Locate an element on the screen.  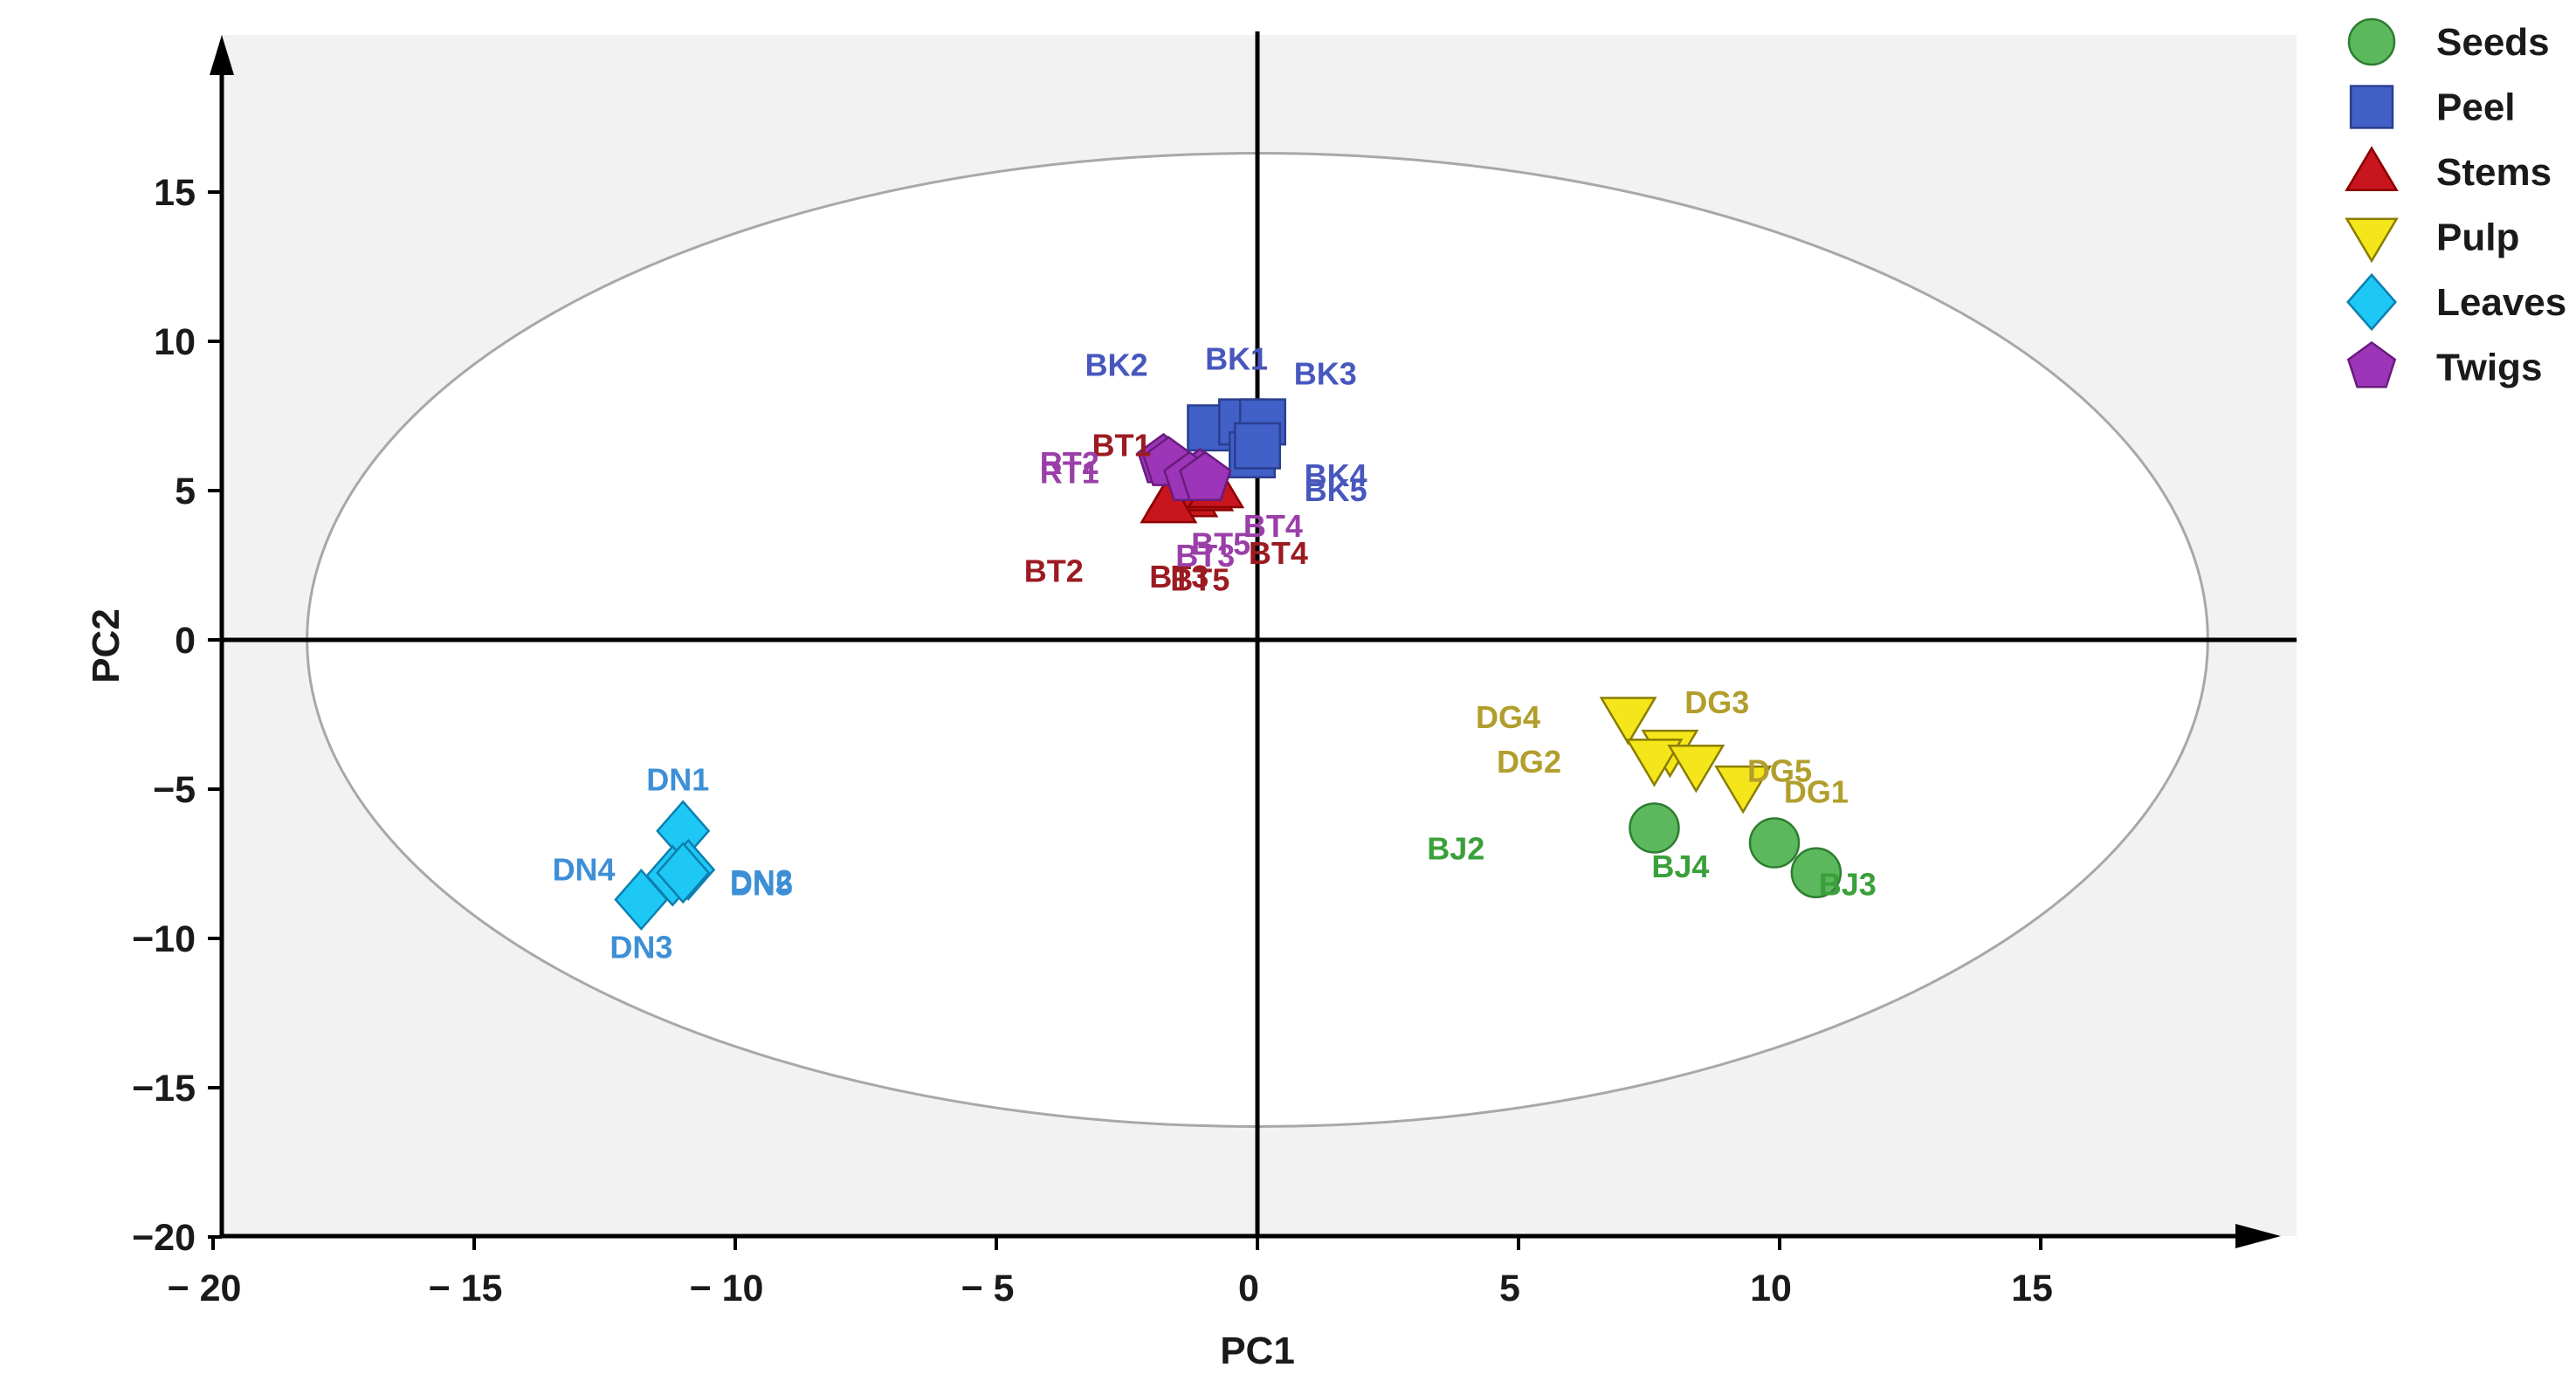
point-label: BJ4 is located at coordinates (1680, 866).